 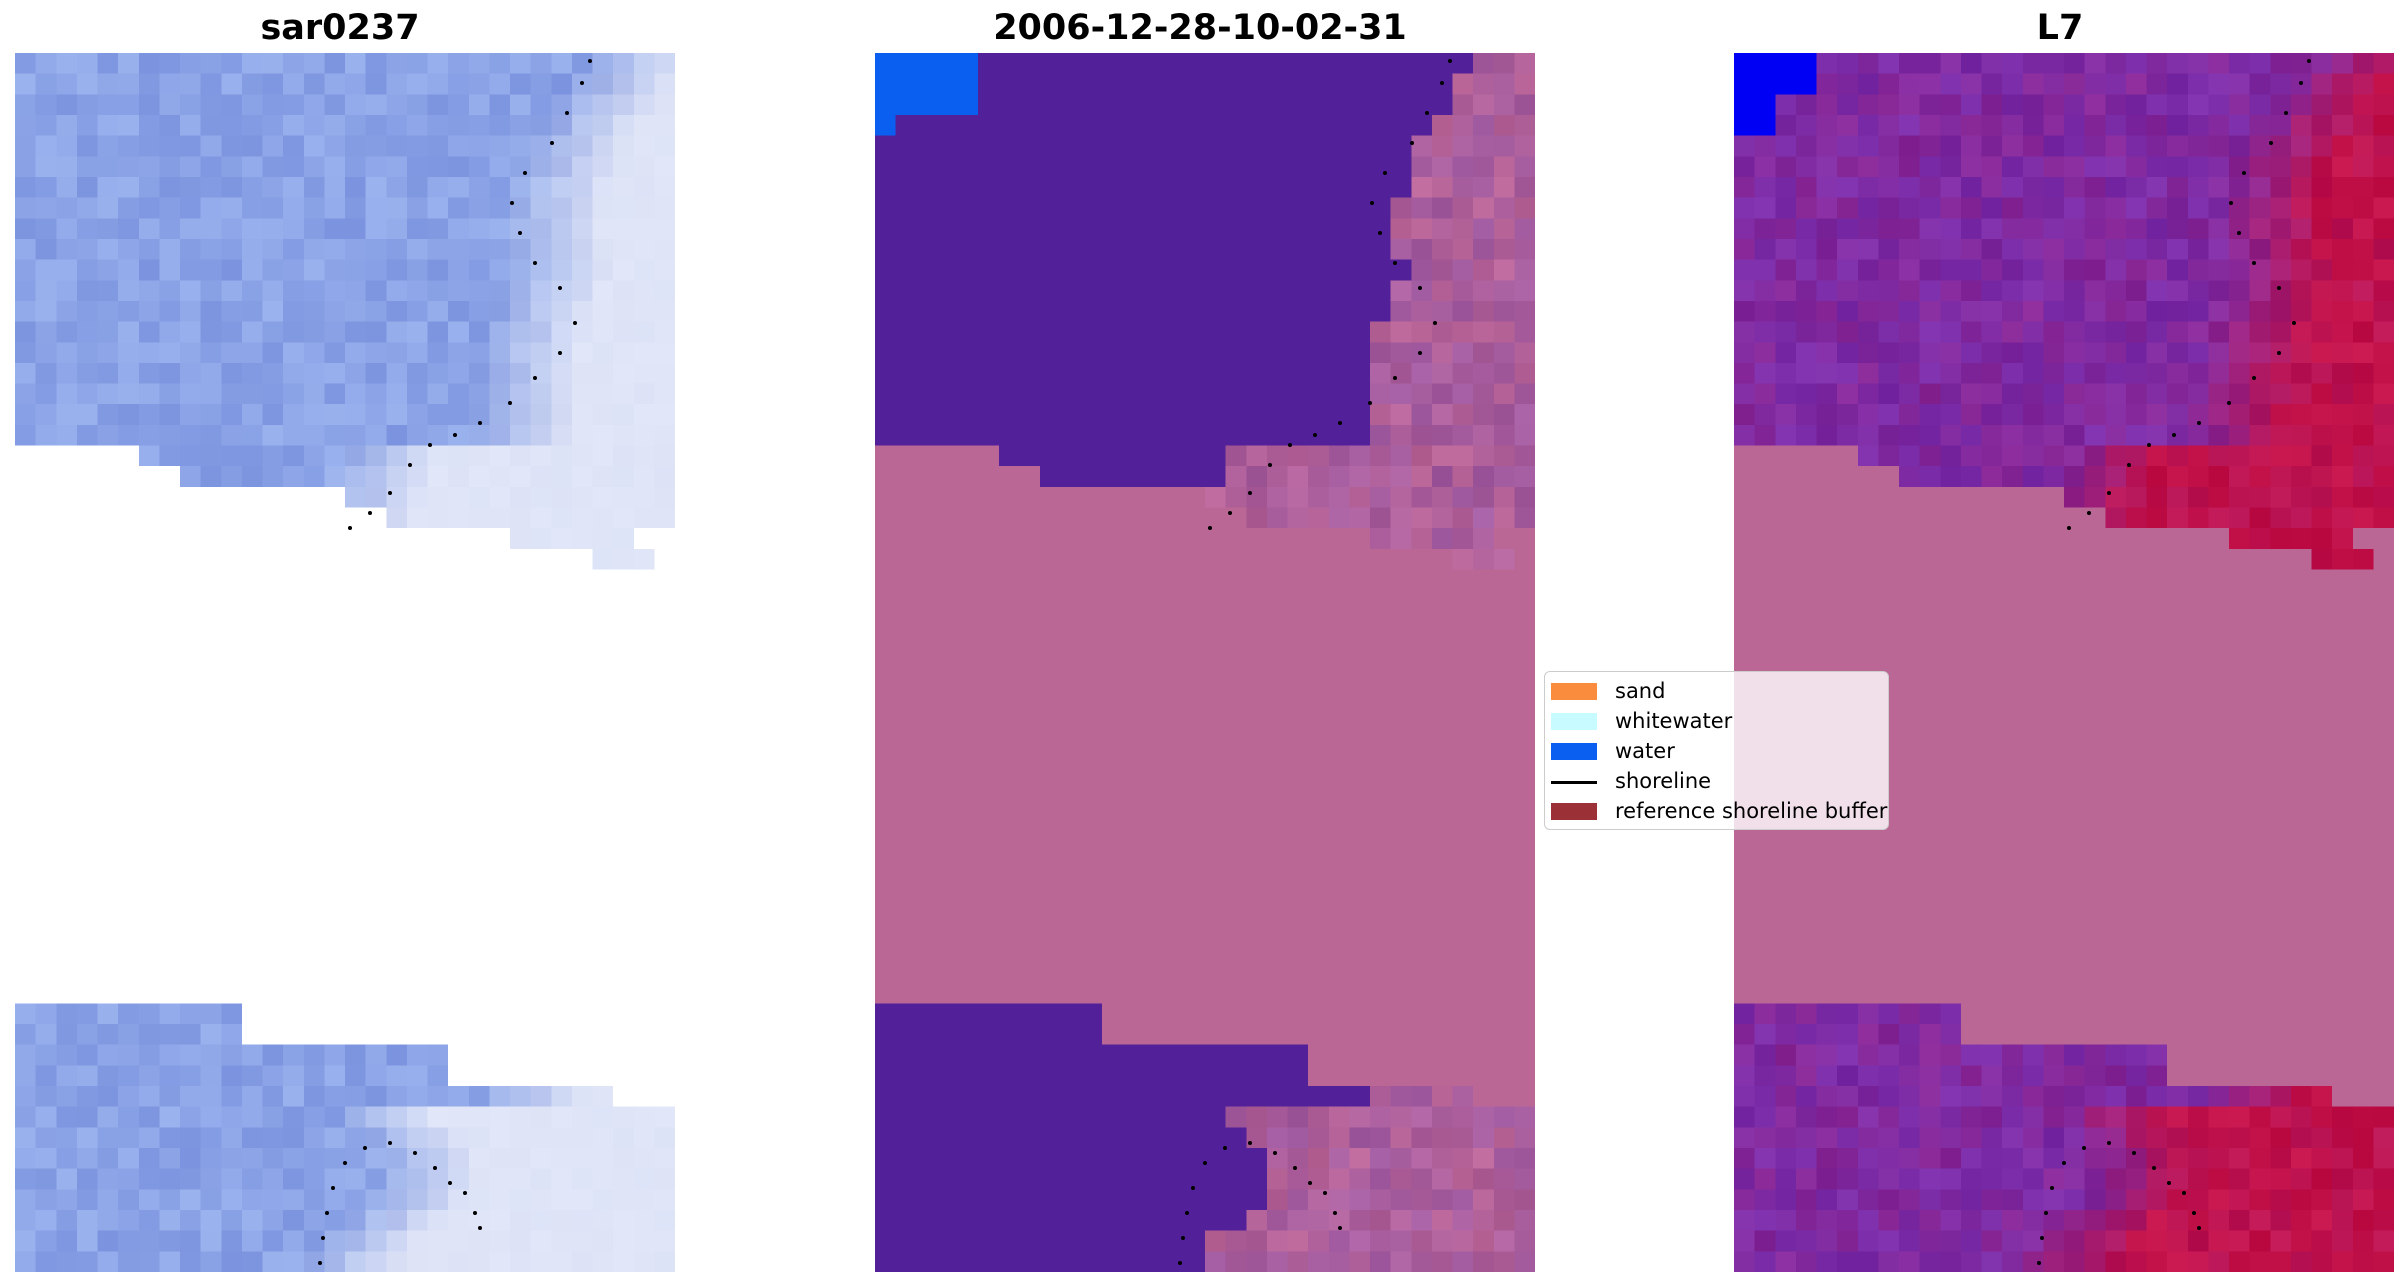 What do you see at coordinates (1645, 751) in the screenshot?
I see `legend-label-water: water` at bounding box center [1645, 751].